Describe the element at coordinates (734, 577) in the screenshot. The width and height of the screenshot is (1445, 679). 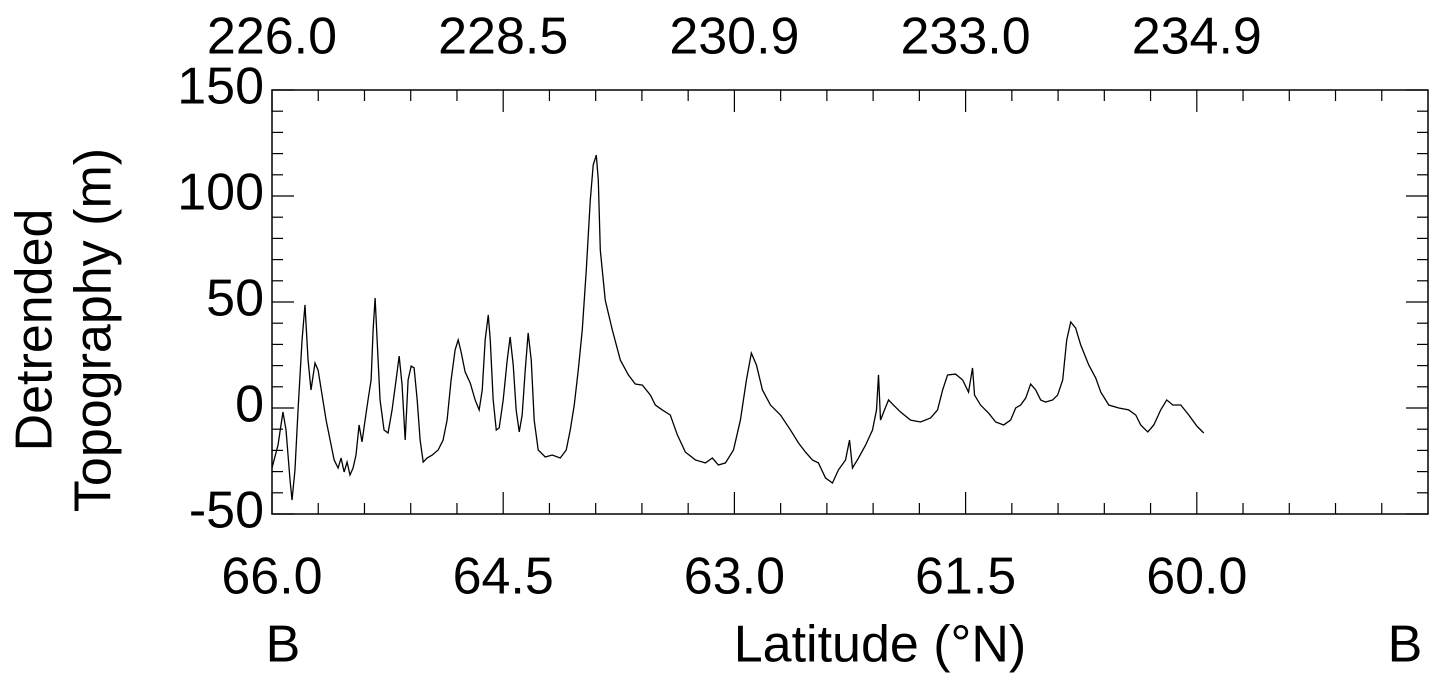
I see `x-tick-label: 63.0` at that location.